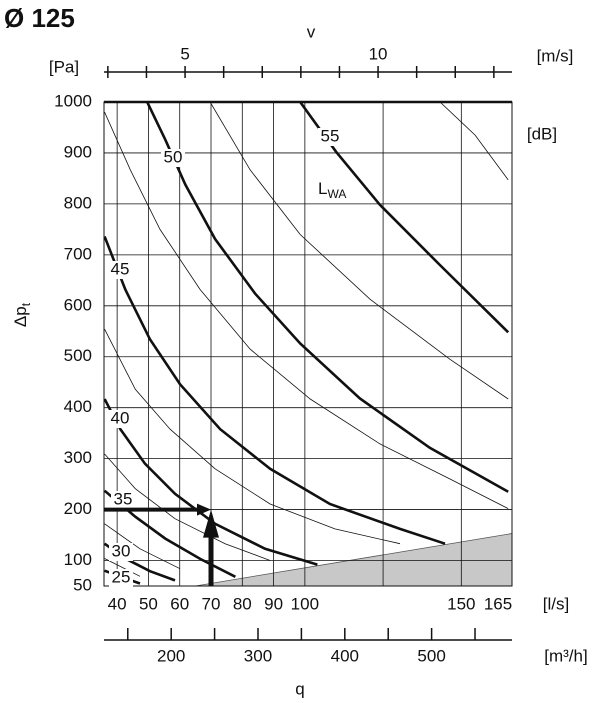  I want to click on series-name: 50, so click(173, 156).